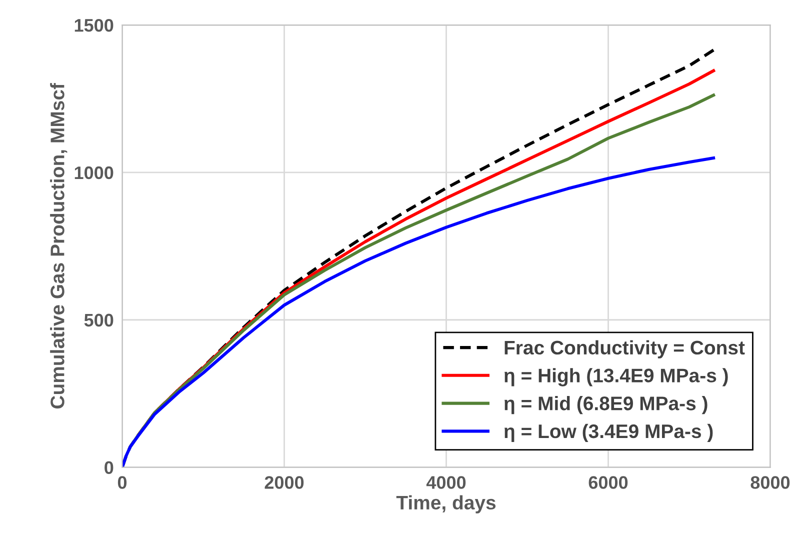  Describe the element at coordinates (770, 482) in the screenshot. I see `x-tick-label: 8000` at that location.